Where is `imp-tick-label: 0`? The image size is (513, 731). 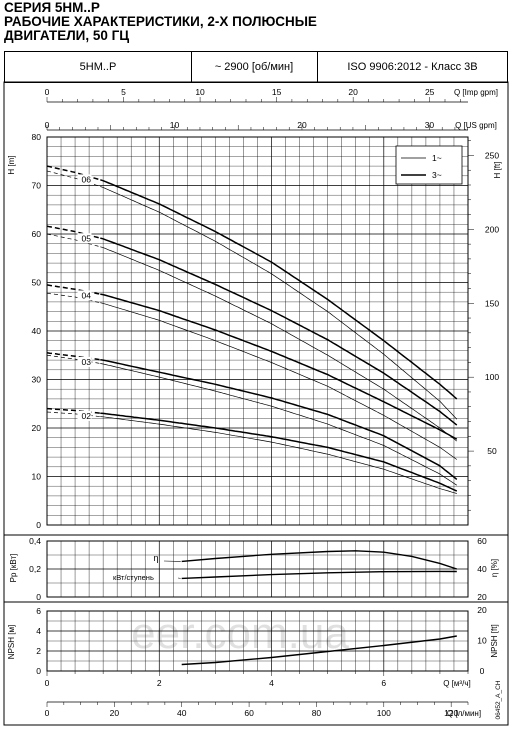 imp-tick-label: 0 is located at coordinates (47, 92).